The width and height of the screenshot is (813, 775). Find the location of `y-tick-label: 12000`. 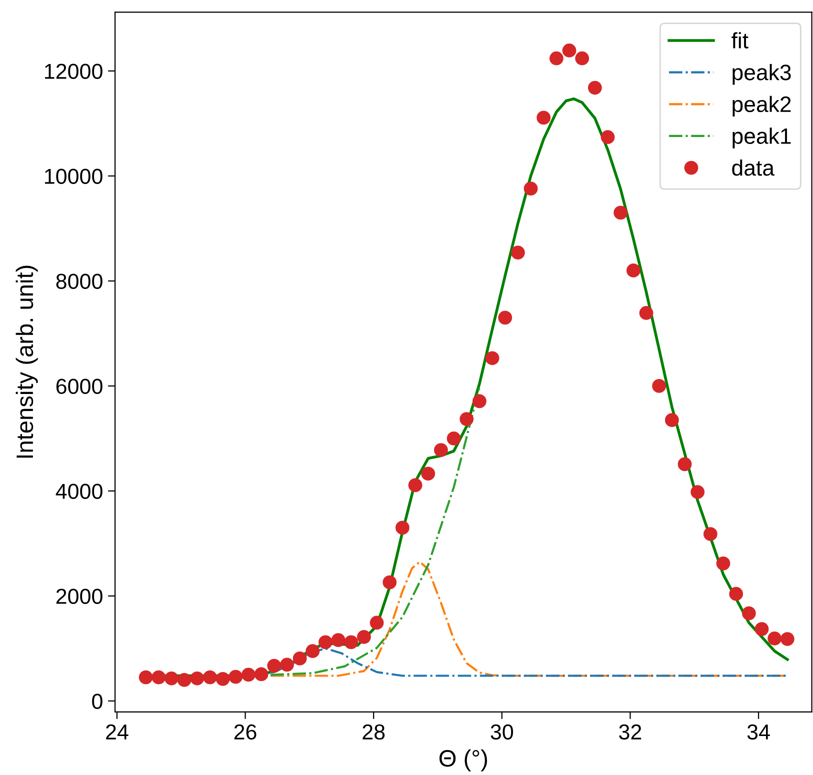

y-tick-label: 12000 is located at coordinates (73, 71).